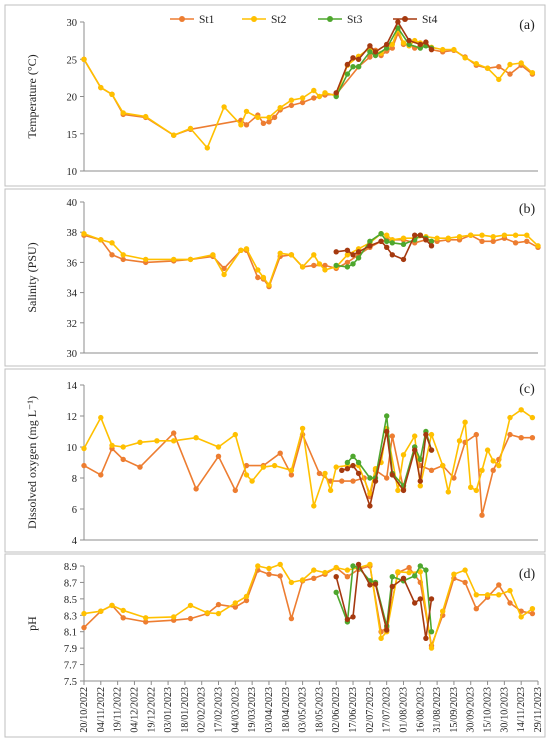  Describe the element at coordinates (84, 710) in the screenshot. I see `x-tick-label: 20/10/2022` at that location.